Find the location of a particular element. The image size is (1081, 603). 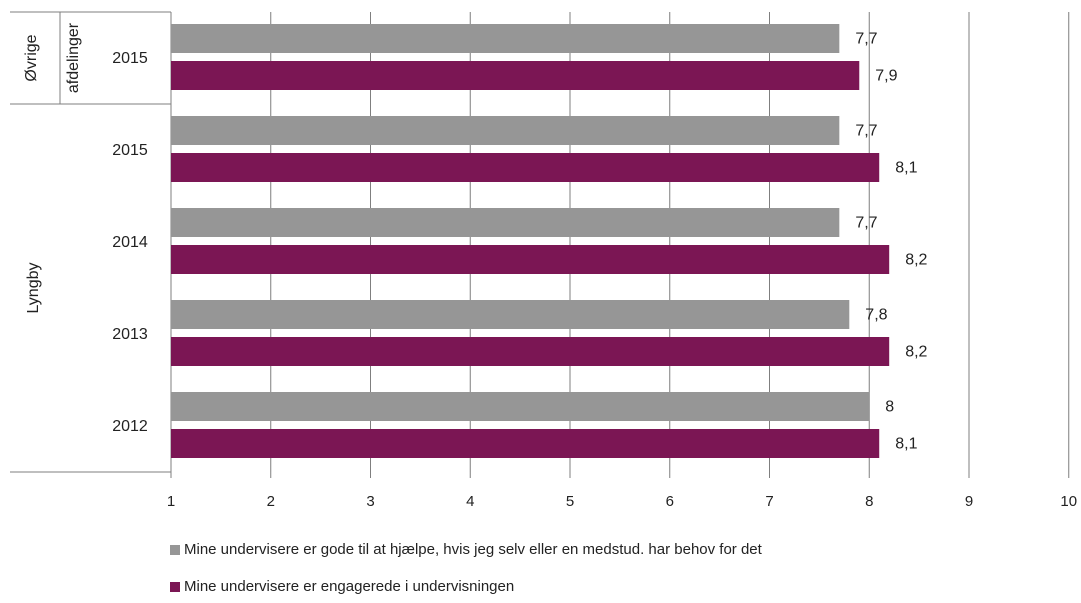

x-tick-label: 3 is located at coordinates (370, 501).